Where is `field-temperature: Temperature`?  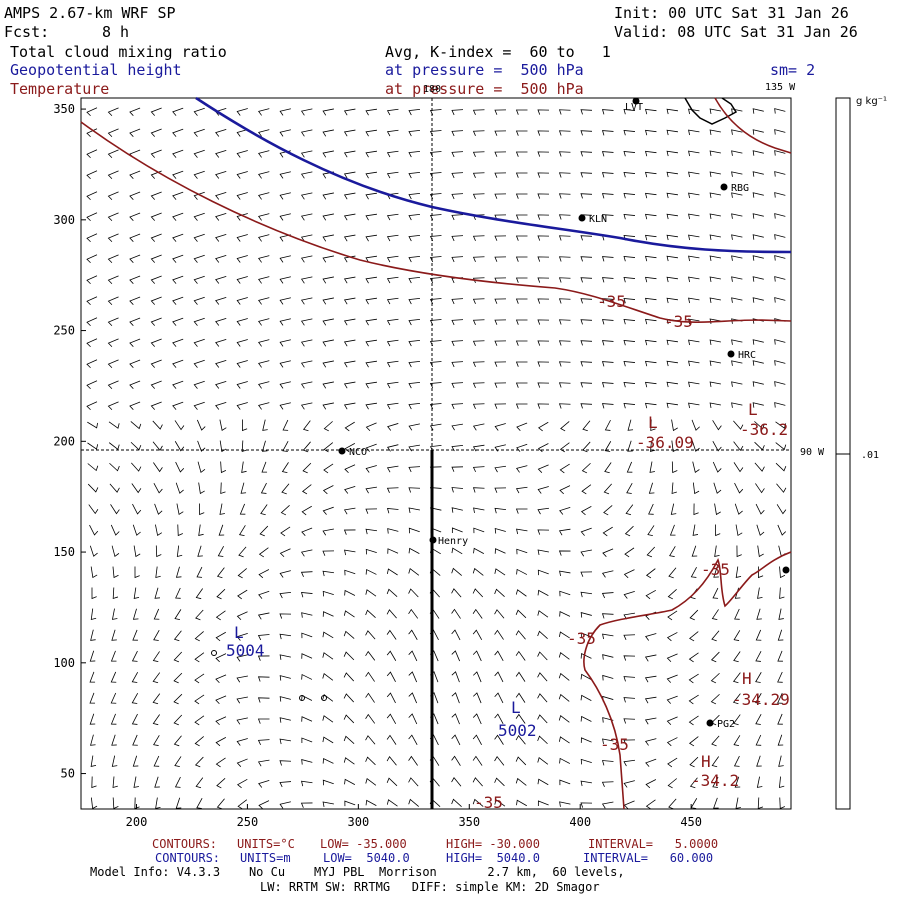
field-temperature: Temperature is located at coordinates (60, 89).